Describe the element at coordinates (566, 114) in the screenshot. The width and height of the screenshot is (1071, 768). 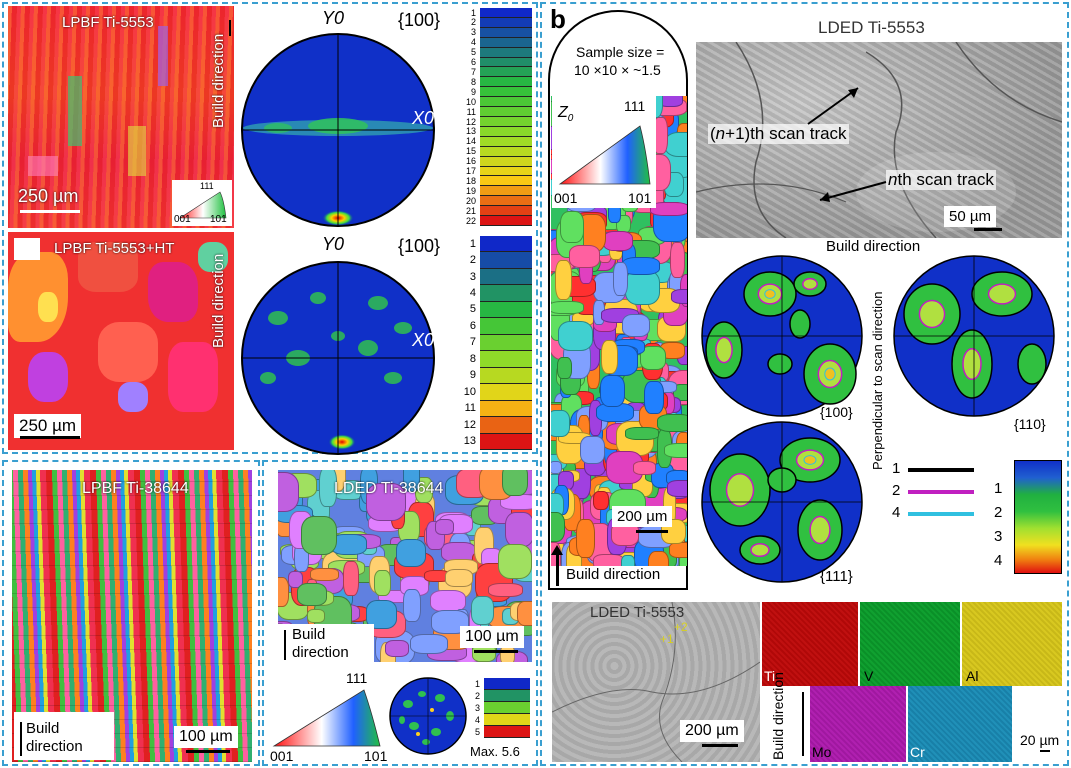
I see `z0-label: Z0` at that location.